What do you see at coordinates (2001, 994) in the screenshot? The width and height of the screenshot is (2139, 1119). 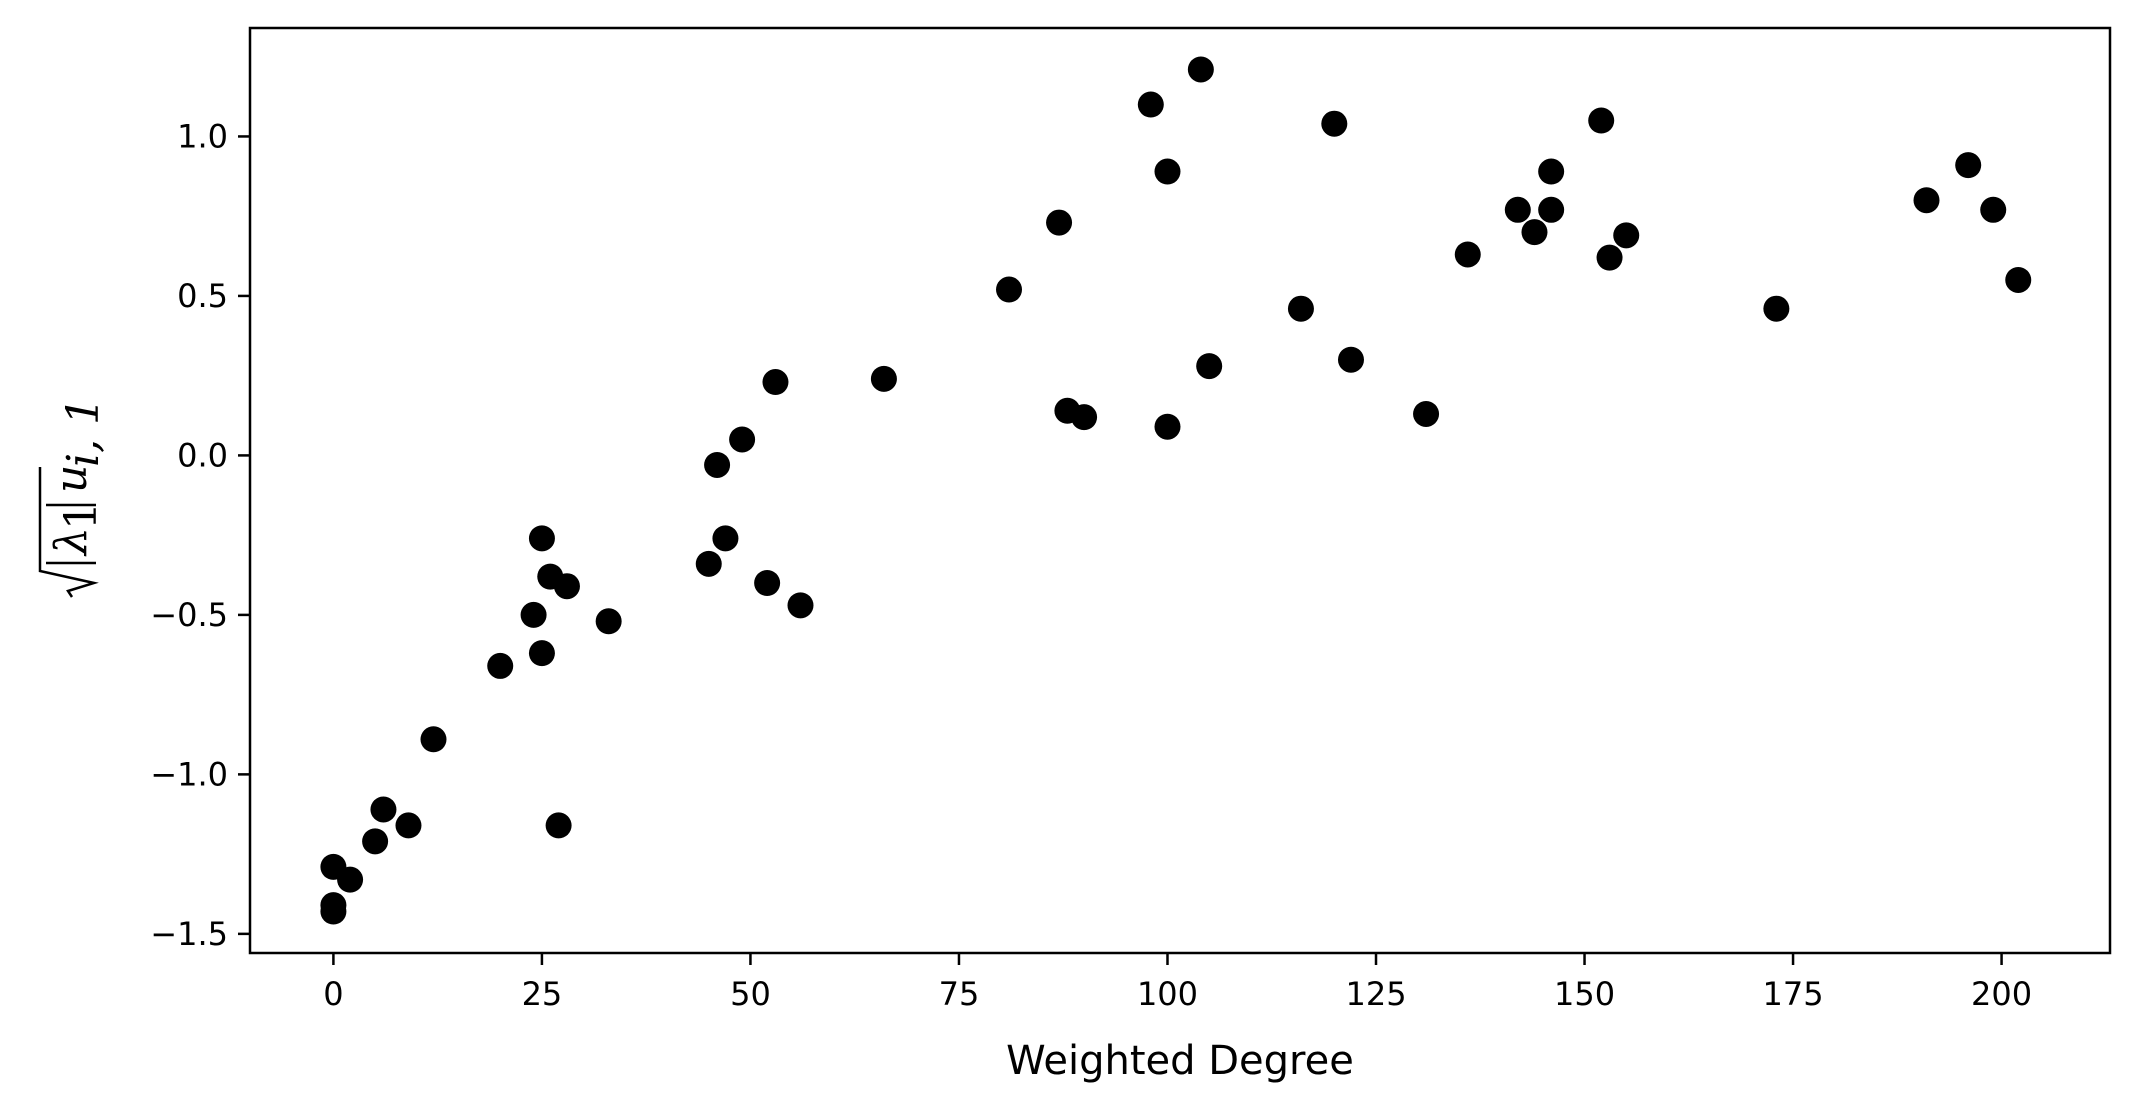 I see `x-tick-label: 200` at bounding box center [2001, 994].